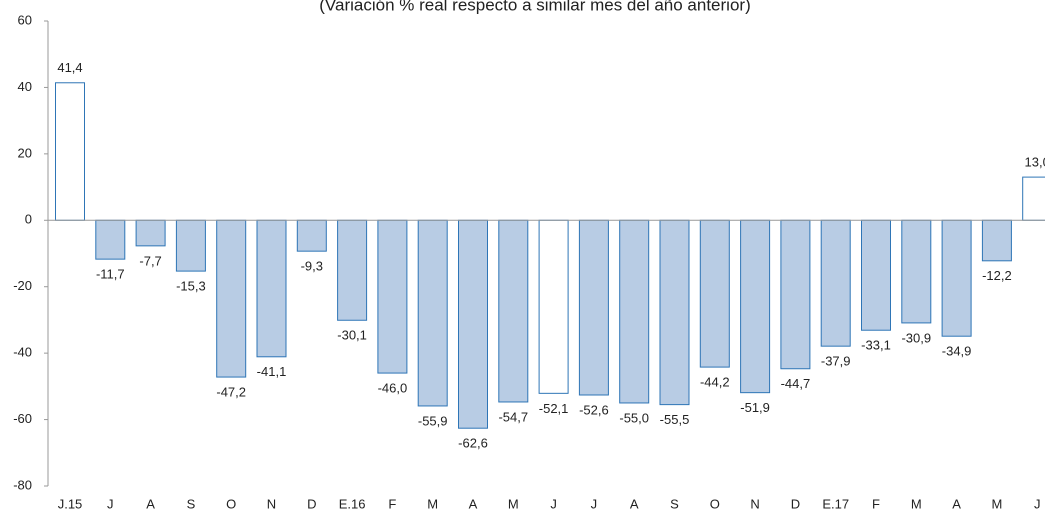  I want to click on value-label: -51,9, so click(755, 407).